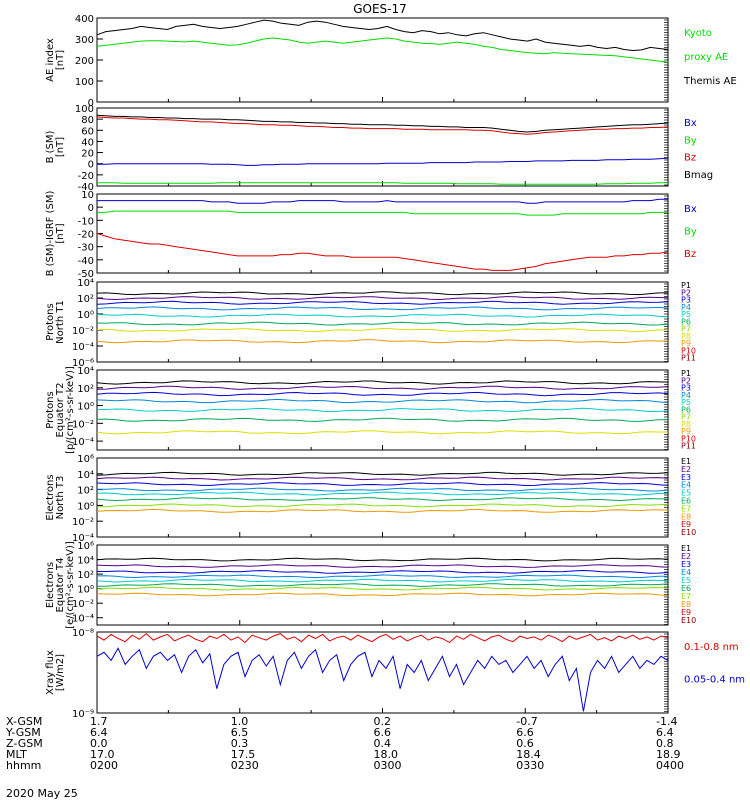  Describe the element at coordinates (104, 765) in the screenshot. I see `footer-value: 0200` at that location.